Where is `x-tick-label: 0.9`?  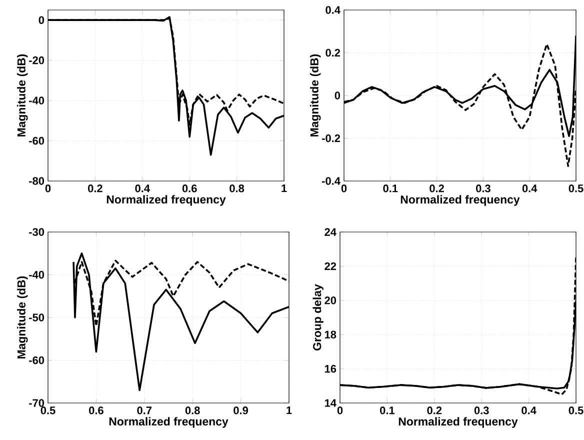
x-tick-label: 0.9 is located at coordinates (241, 410).